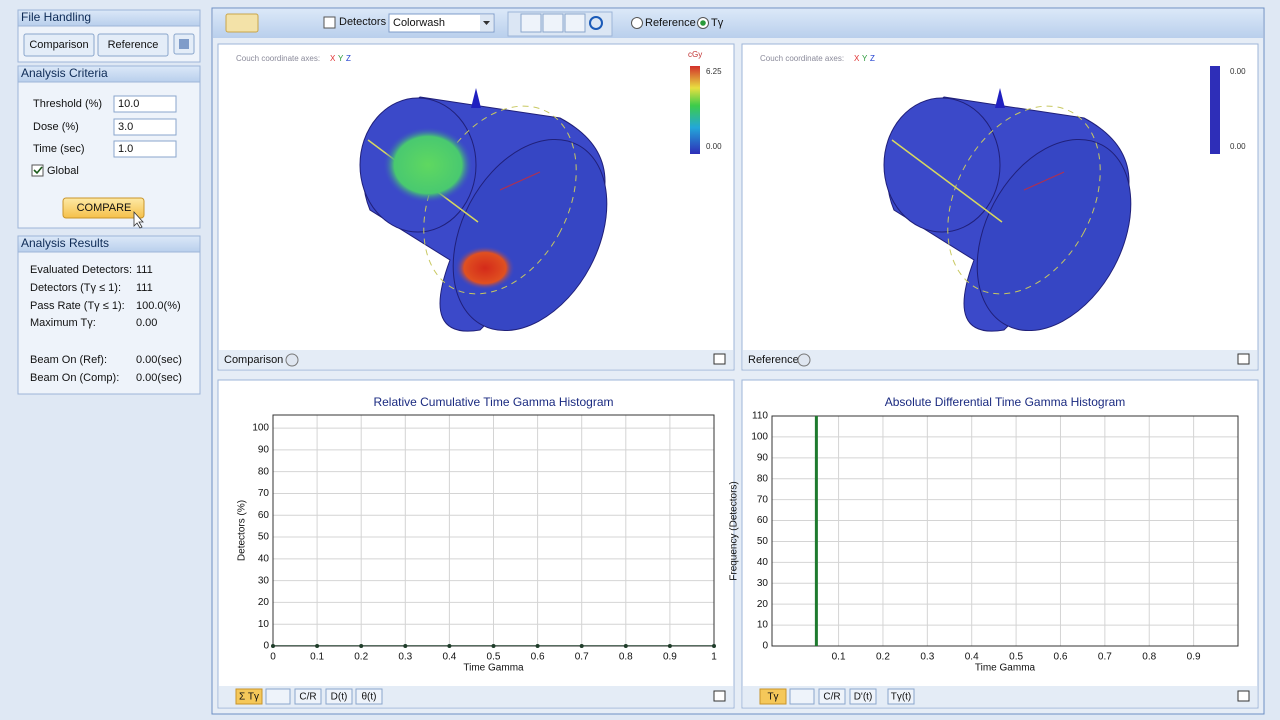 Image resolution: width=1280 pixels, height=720 pixels. Describe the element at coordinates (128, 104) in the screenshot. I see `field-value: 10.0` at that location.